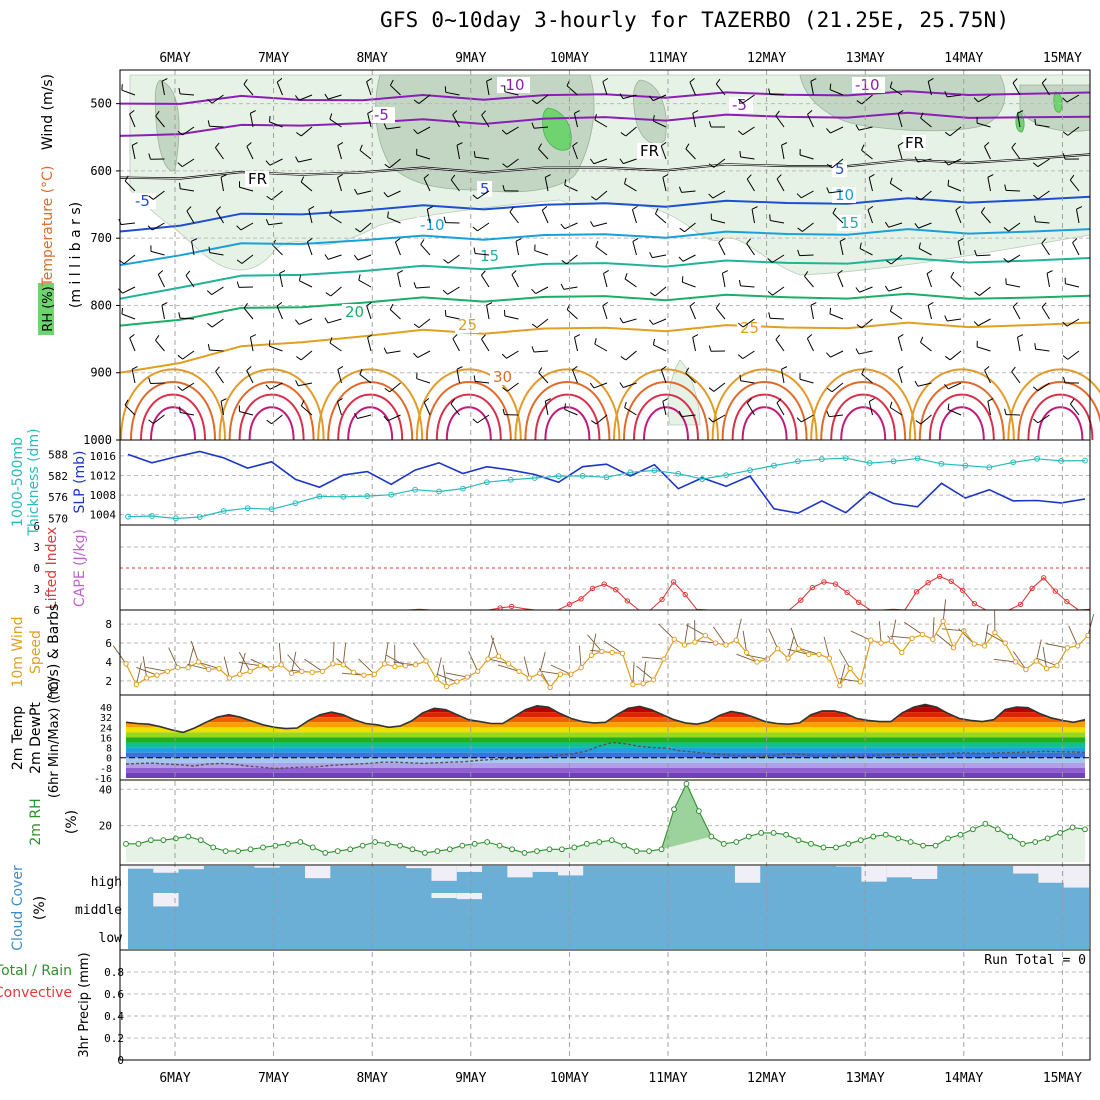  I want to click on y-tick-label: 588, so click(58, 455).